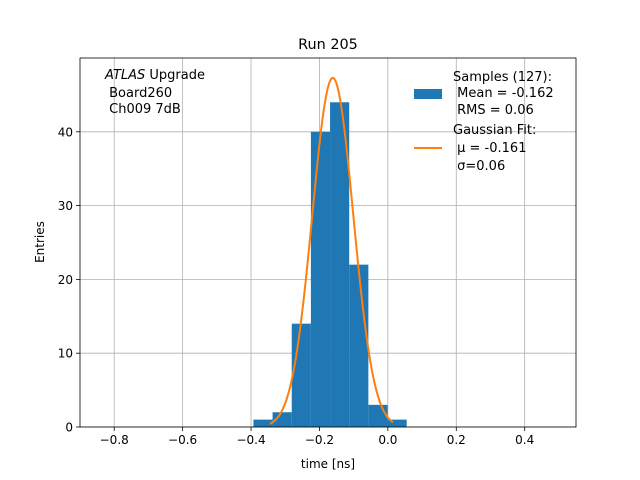  What do you see at coordinates (69, 428) in the screenshot?
I see `y-tick-label: 0` at bounding box center [69, 428].